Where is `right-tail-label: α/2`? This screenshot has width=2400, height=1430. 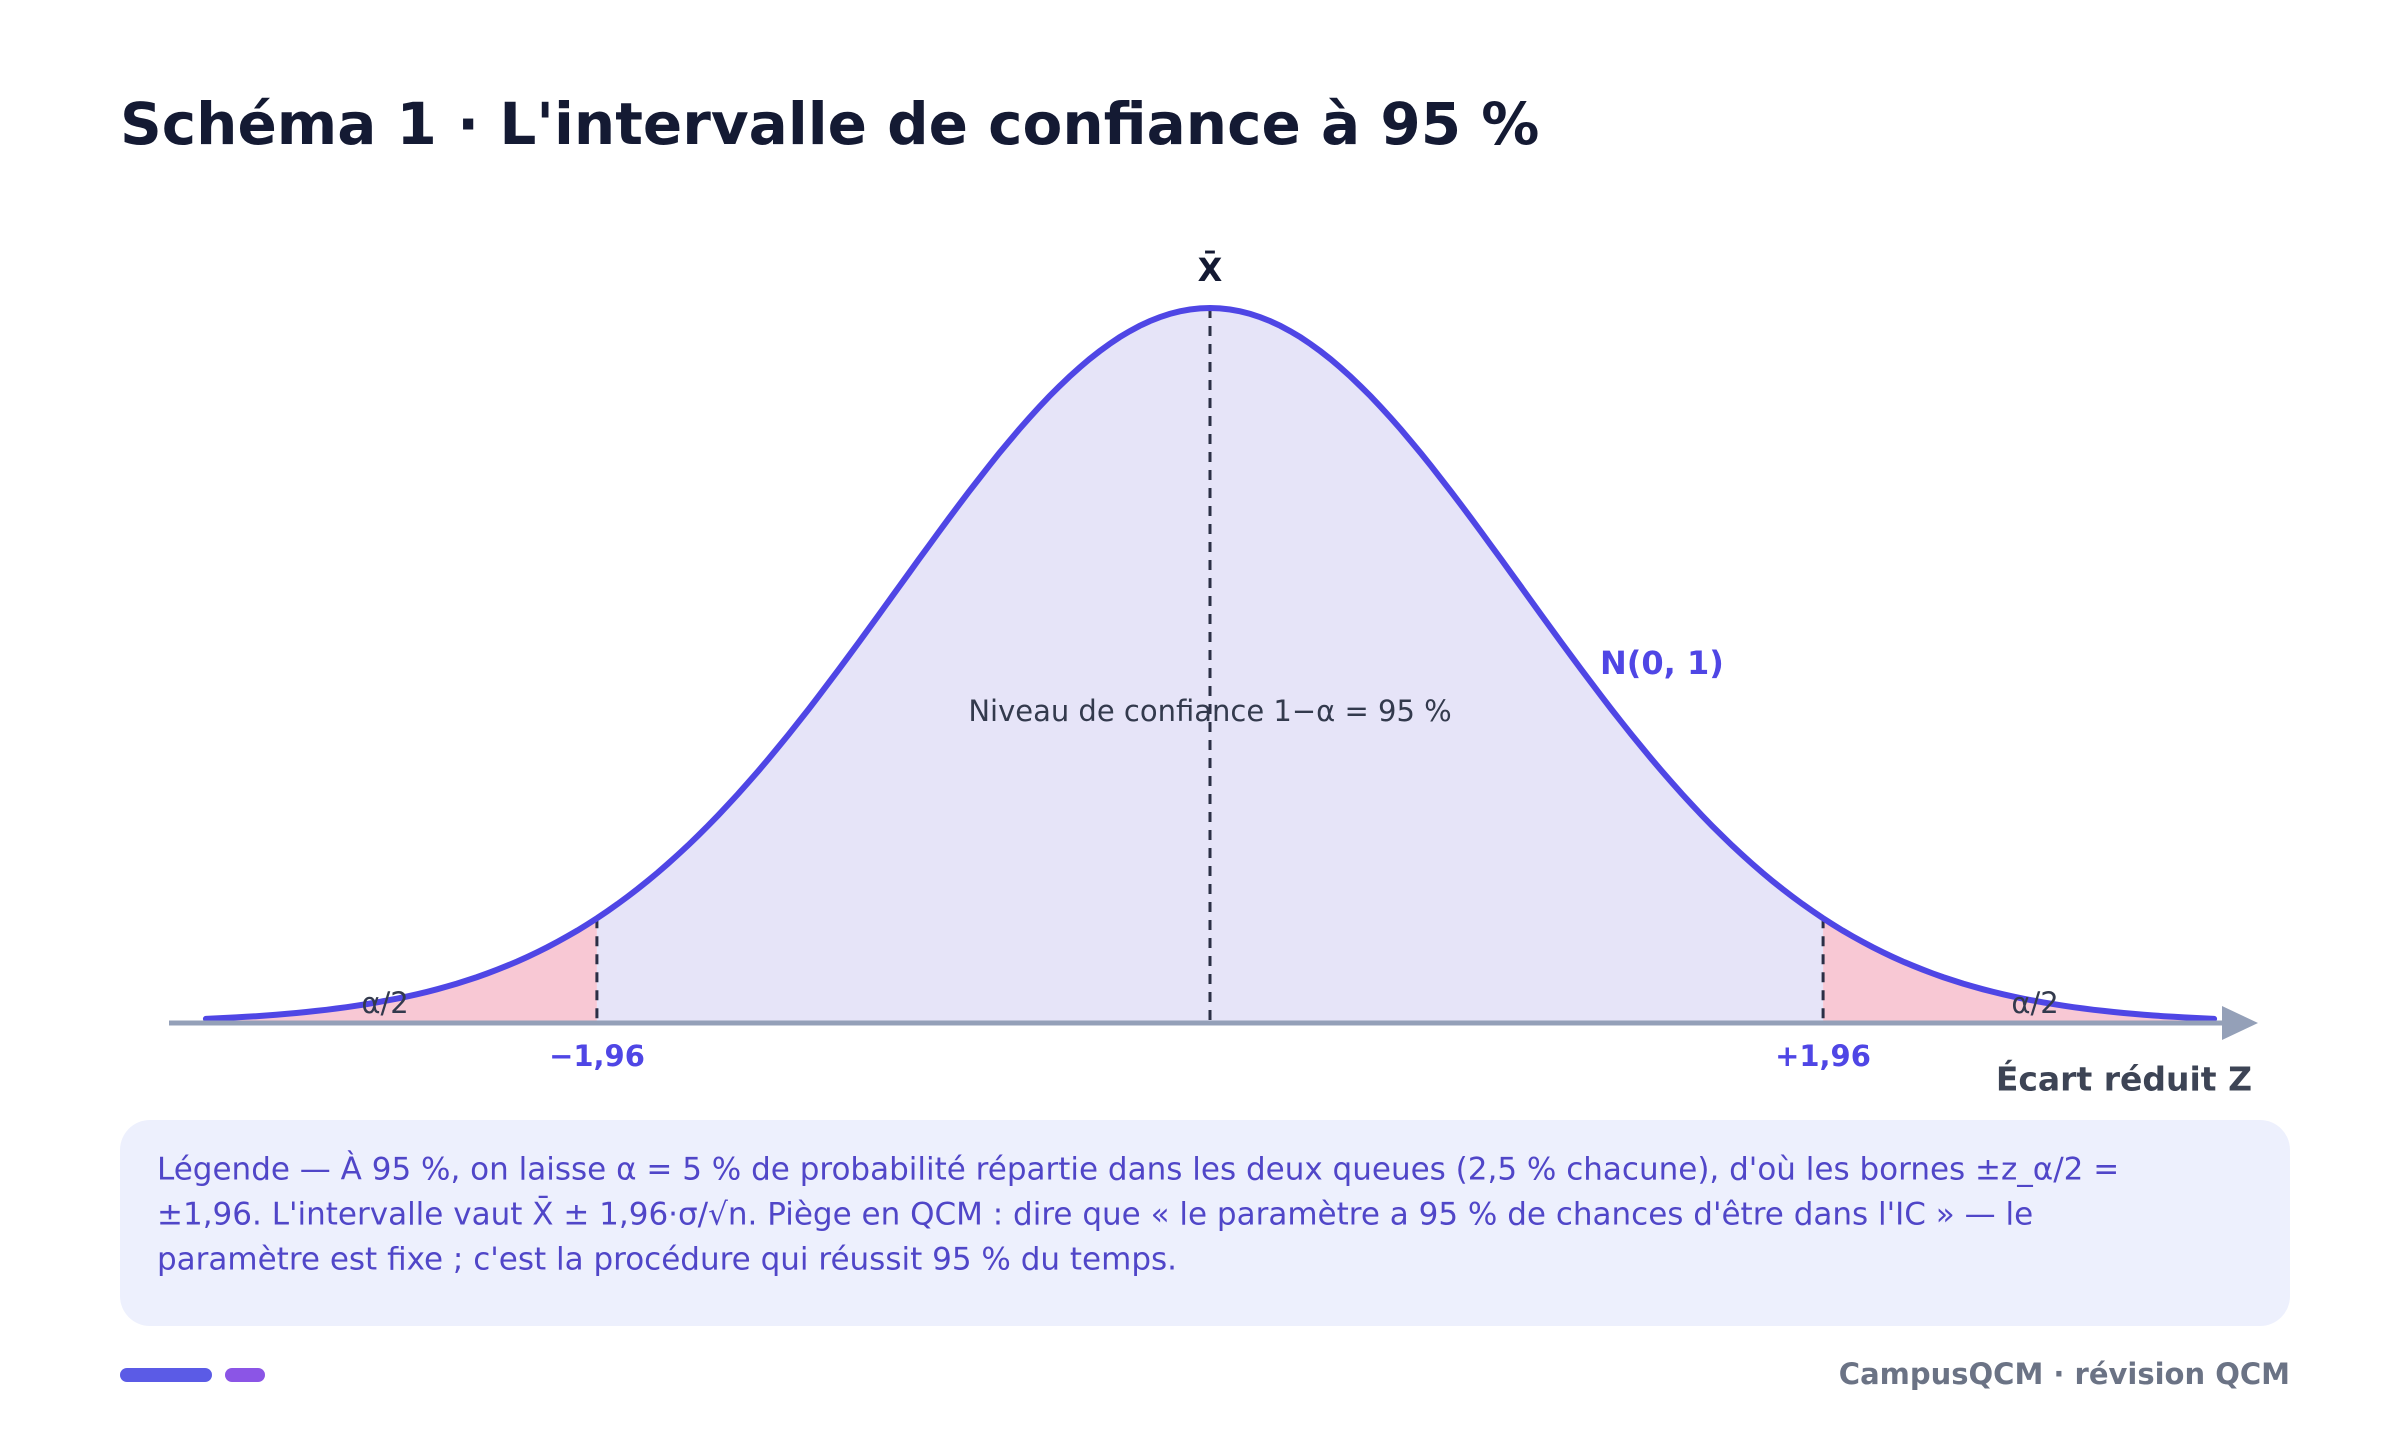 right-tail-label: α/2 is located at coordinates (2034, 1003).